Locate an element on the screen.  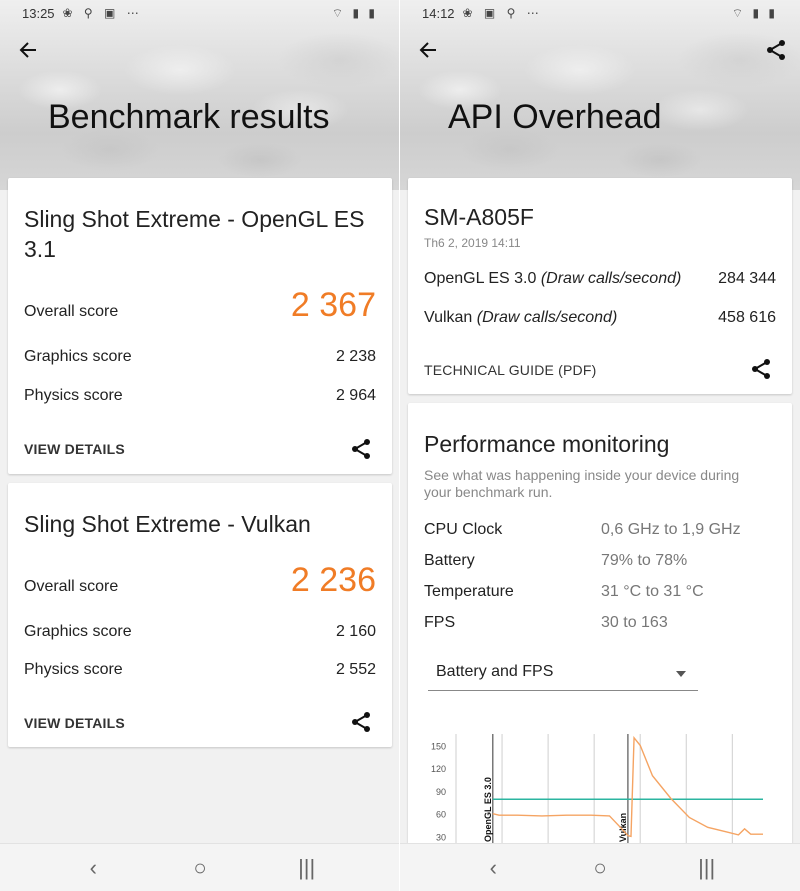
graphics-score-row: Graphics score 2 160 is located at coordinates (200, 632).